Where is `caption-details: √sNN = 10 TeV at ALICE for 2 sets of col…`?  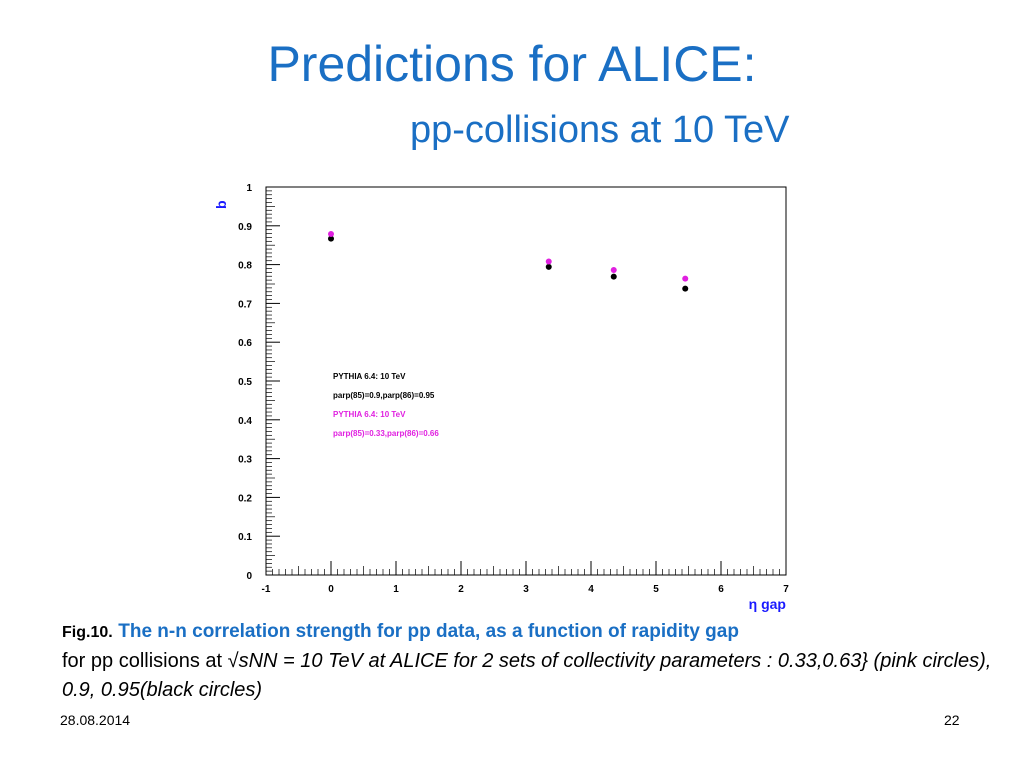
caption-details: √sNN = 10 TeV at ALICE for 2 sets of col… is located at coordinates (527, 675).